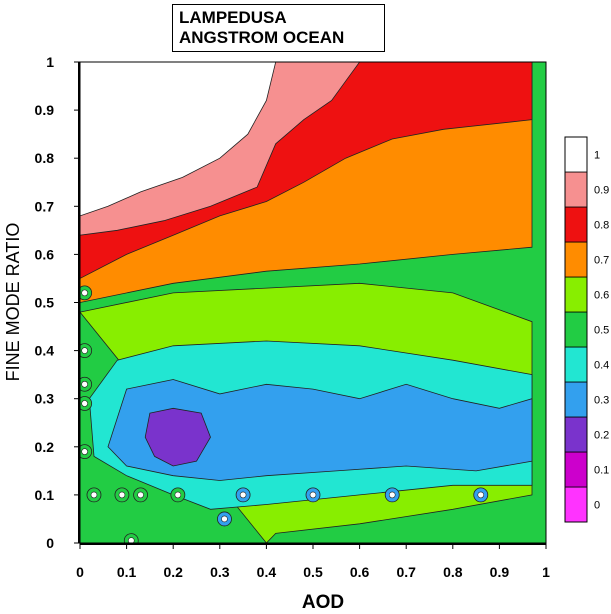 Image resolution: width=611 pixels, height=614 pixels. I want to click on colorbar-label-1: 0.1, so click(601, 471).